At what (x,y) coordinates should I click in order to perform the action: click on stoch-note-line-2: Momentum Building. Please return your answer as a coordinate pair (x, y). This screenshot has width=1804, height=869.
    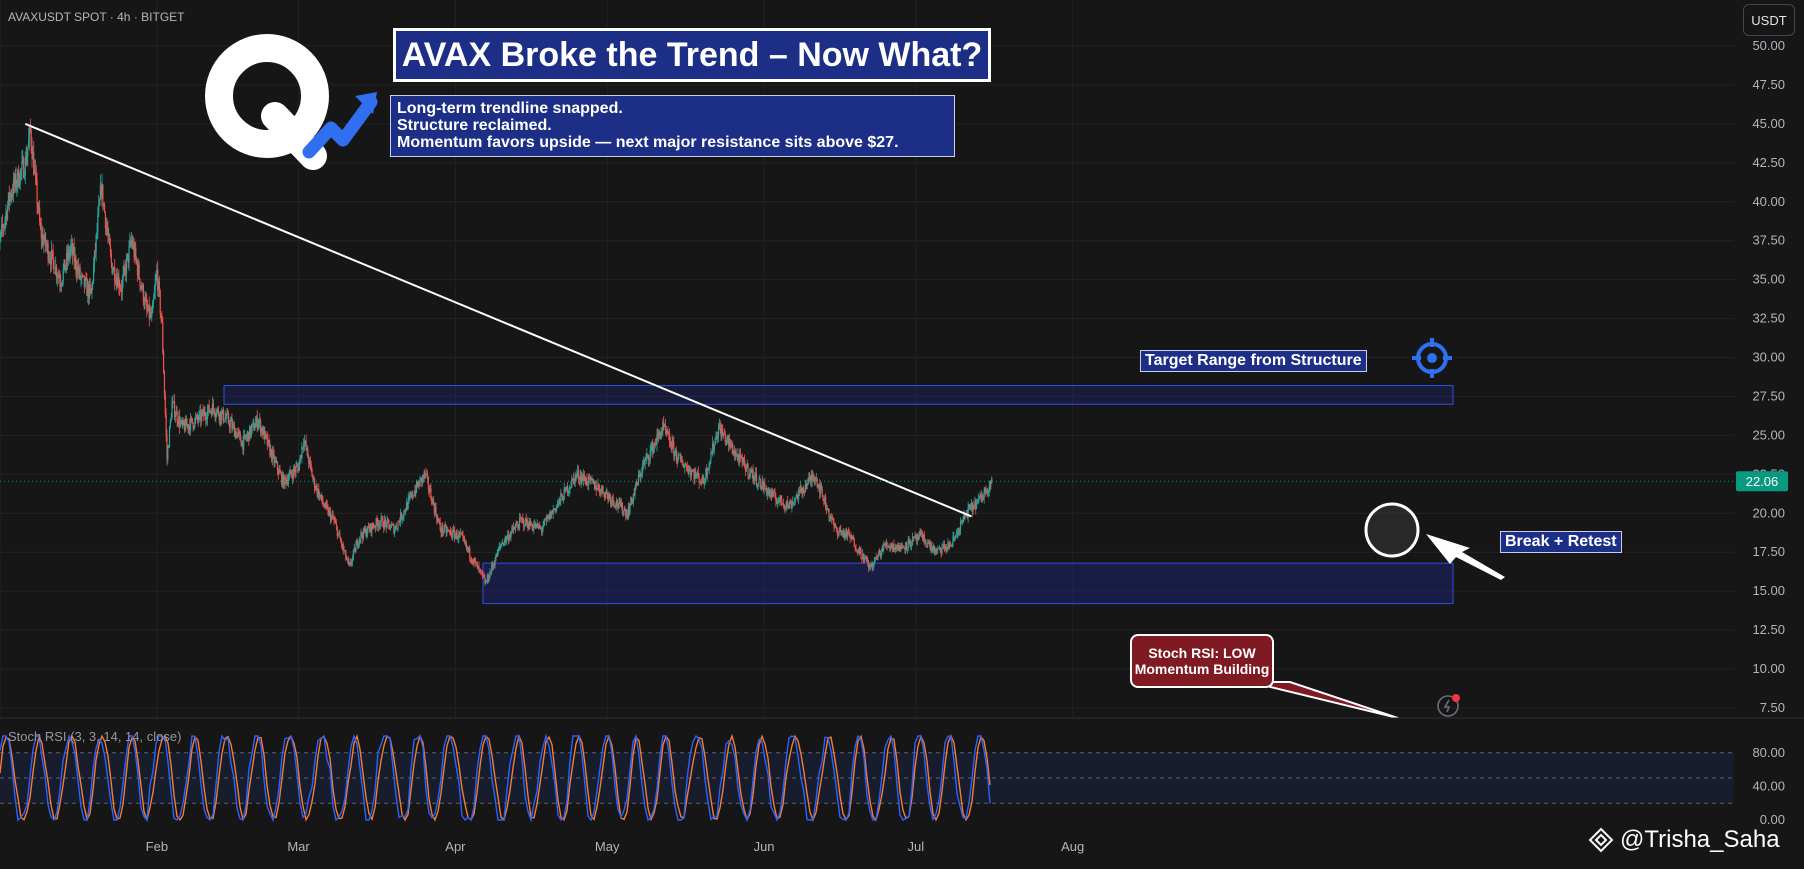
    Looking at the image, I should click on (1202, 669).